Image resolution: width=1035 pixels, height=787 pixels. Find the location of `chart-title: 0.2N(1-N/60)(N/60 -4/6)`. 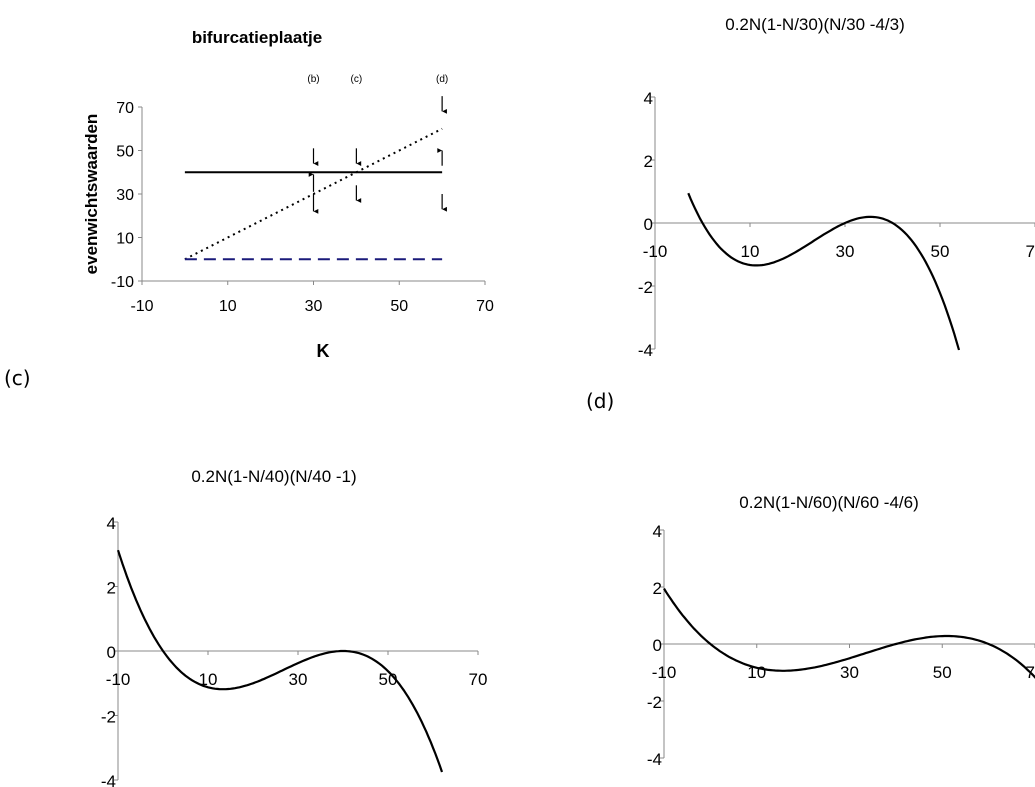

chart-title: 0.2N(1-N/60)(N/60 -4/6) is located at coordinates (829, 502).